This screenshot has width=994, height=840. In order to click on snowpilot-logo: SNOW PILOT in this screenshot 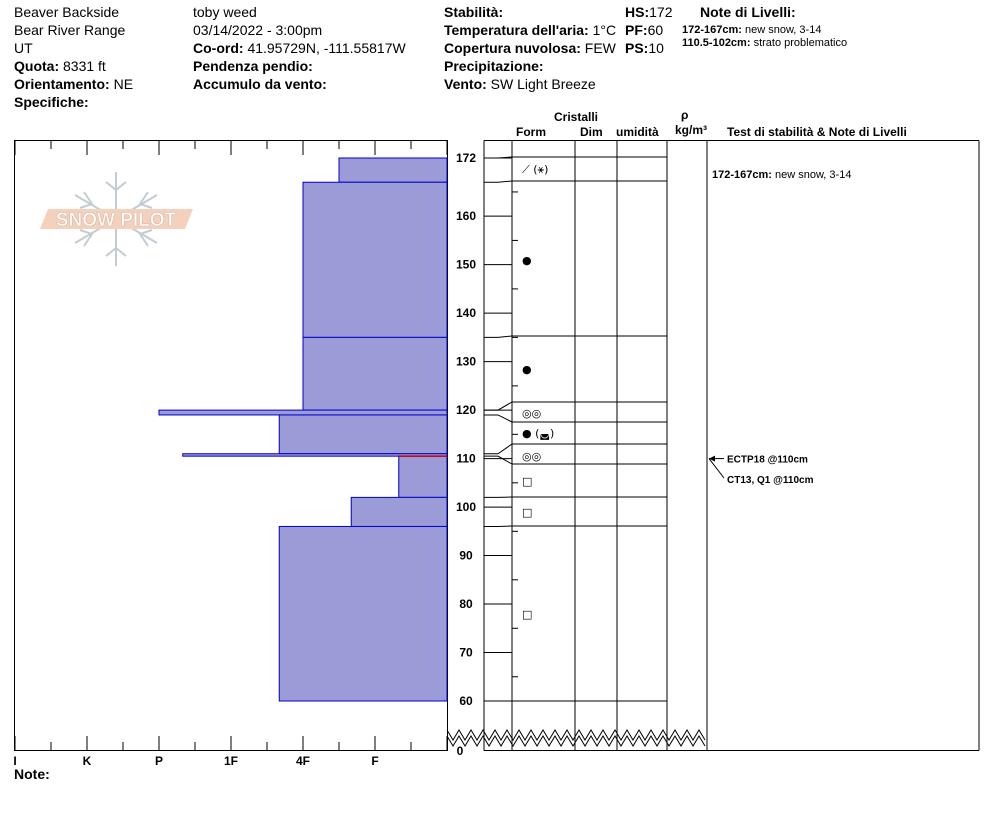, I will do `click(116, 219)`.